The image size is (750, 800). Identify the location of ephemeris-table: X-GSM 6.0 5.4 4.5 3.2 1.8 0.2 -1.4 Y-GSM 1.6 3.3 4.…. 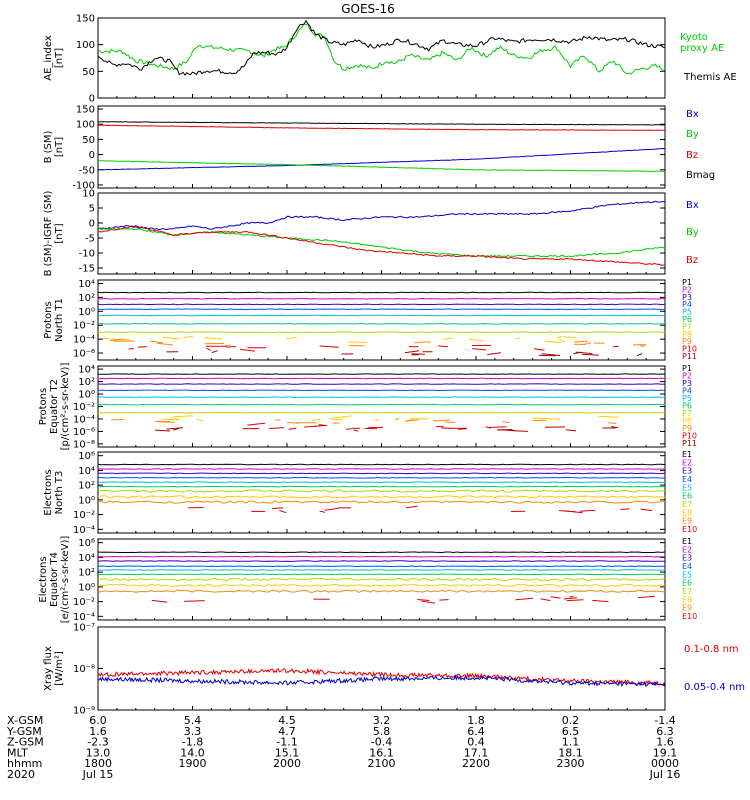
(343, 747).